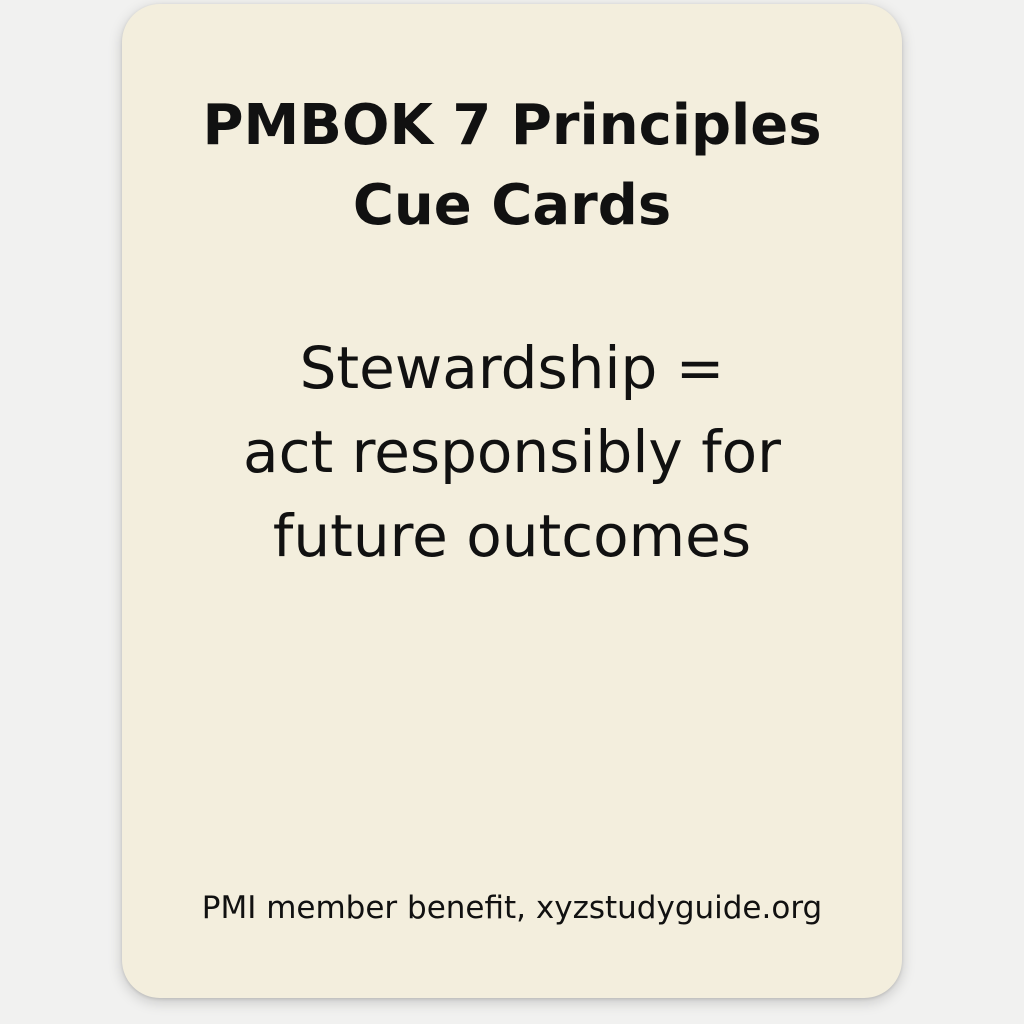 The height and width of the screenshot is (1024, 1024). I want to click on card-definition-line: act responsibly for, so click(512, 452).